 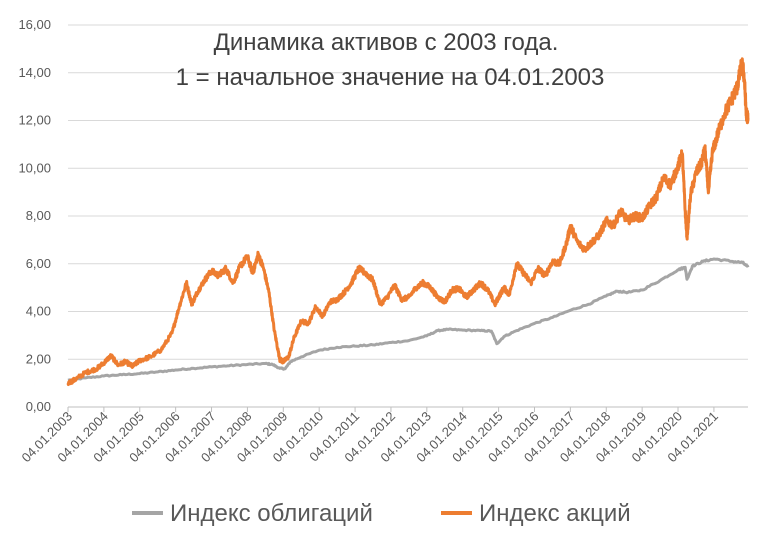 I want to click on y-tick-label: 10,00, so click(x=34, y=167).